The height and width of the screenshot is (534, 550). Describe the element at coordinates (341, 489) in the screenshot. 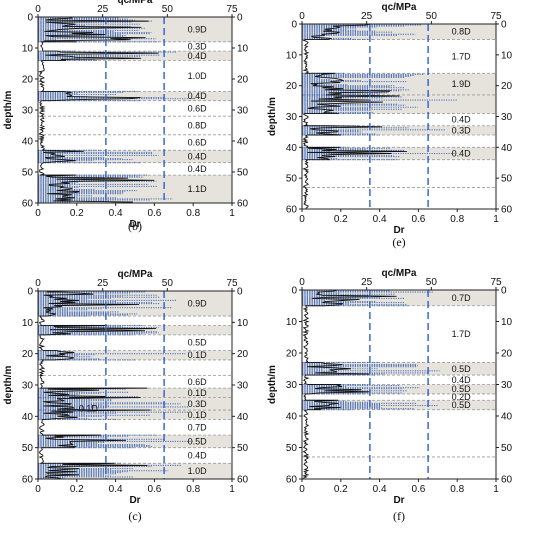

I see `bottom-tick-label: 0.2` at that location.